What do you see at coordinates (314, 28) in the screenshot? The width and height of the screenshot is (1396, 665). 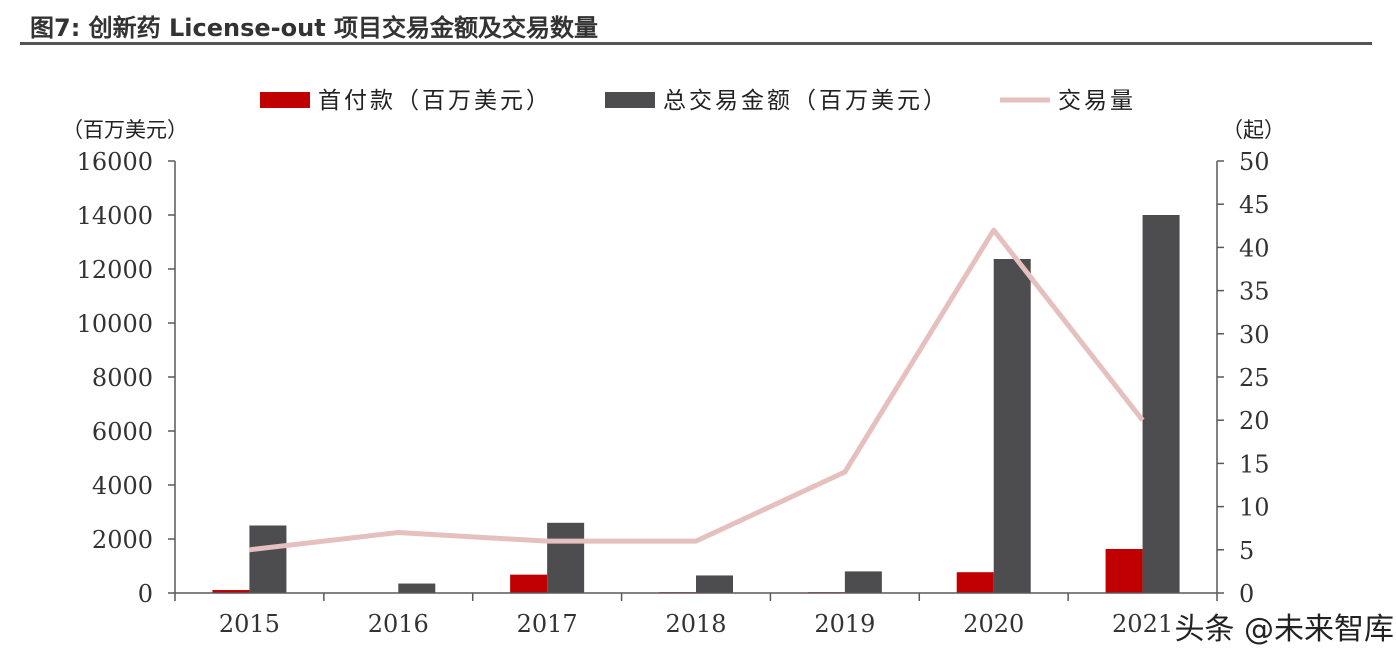 I see `figure-title: 图7: 创新药 License-out 项目交易金额及交易数量` at bounding box center [314, 28].